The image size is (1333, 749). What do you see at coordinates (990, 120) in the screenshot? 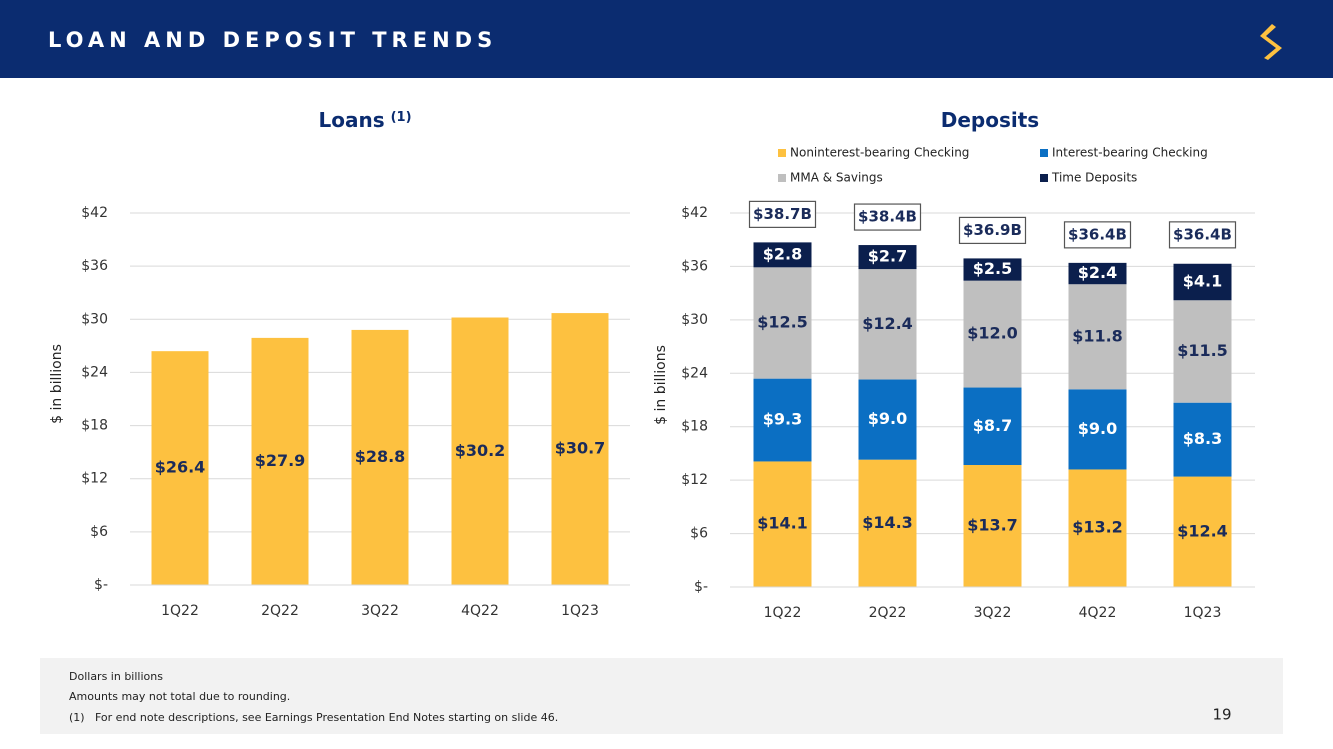
I see `chart-title: Deposits` at bounding box center [990, 120].